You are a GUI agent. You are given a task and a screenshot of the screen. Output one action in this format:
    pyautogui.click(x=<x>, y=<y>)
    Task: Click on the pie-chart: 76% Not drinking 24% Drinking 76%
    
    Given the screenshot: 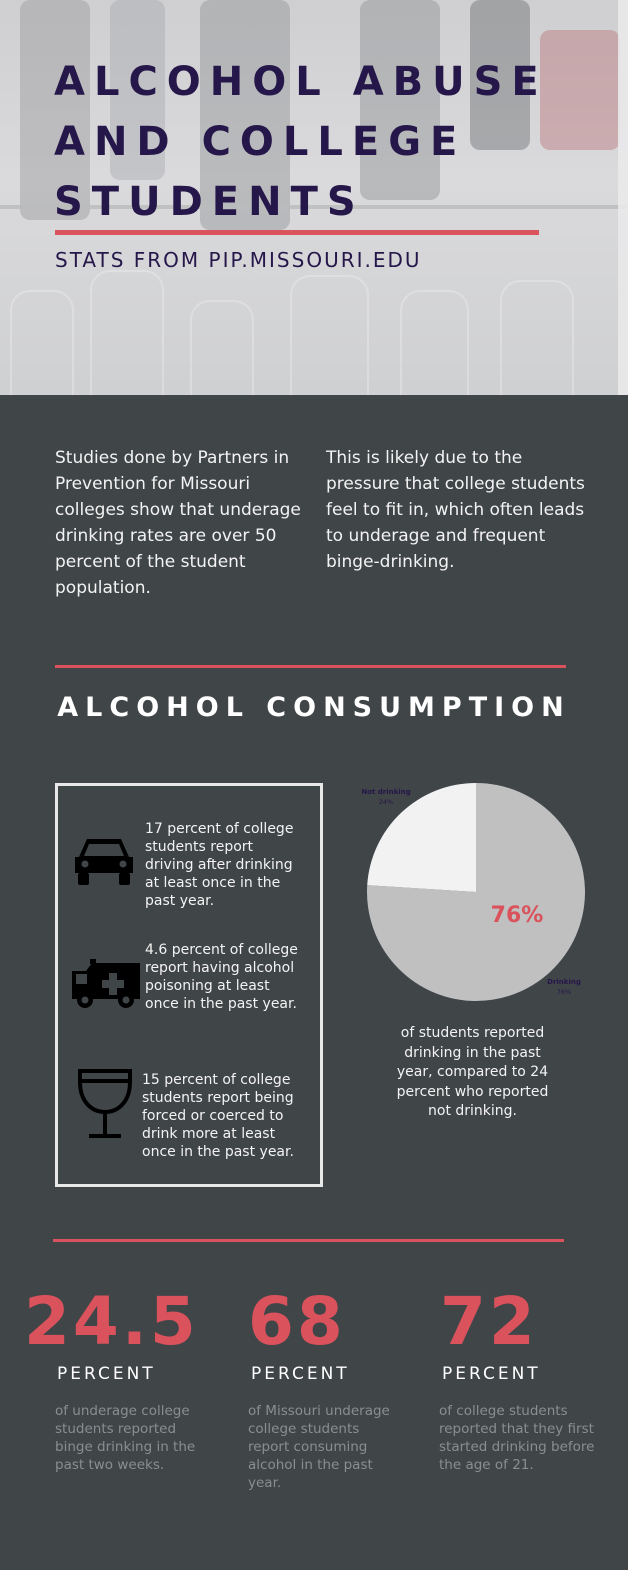 What is the action you would take?
    pyautogui.click(x=473, y=892)
    